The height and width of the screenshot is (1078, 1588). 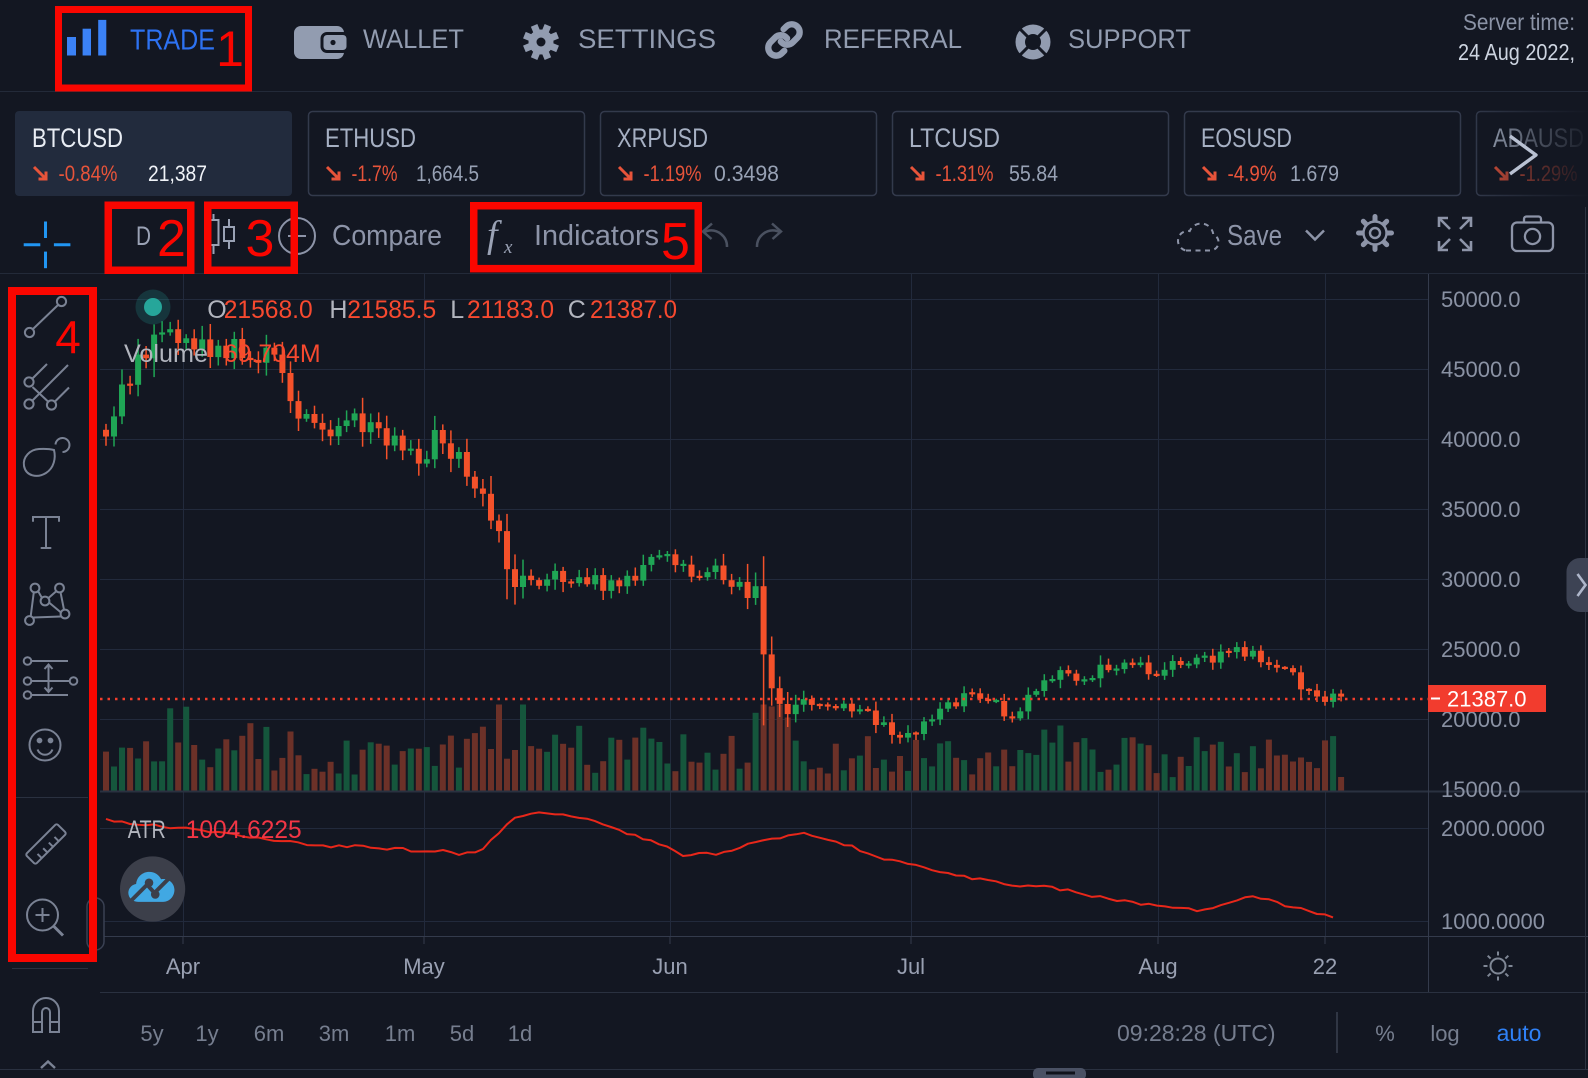 What do you see at coordinates (462, 1033) in the screenshot?
I see `svg-text: 5d` at bounding box center [462, 1033].